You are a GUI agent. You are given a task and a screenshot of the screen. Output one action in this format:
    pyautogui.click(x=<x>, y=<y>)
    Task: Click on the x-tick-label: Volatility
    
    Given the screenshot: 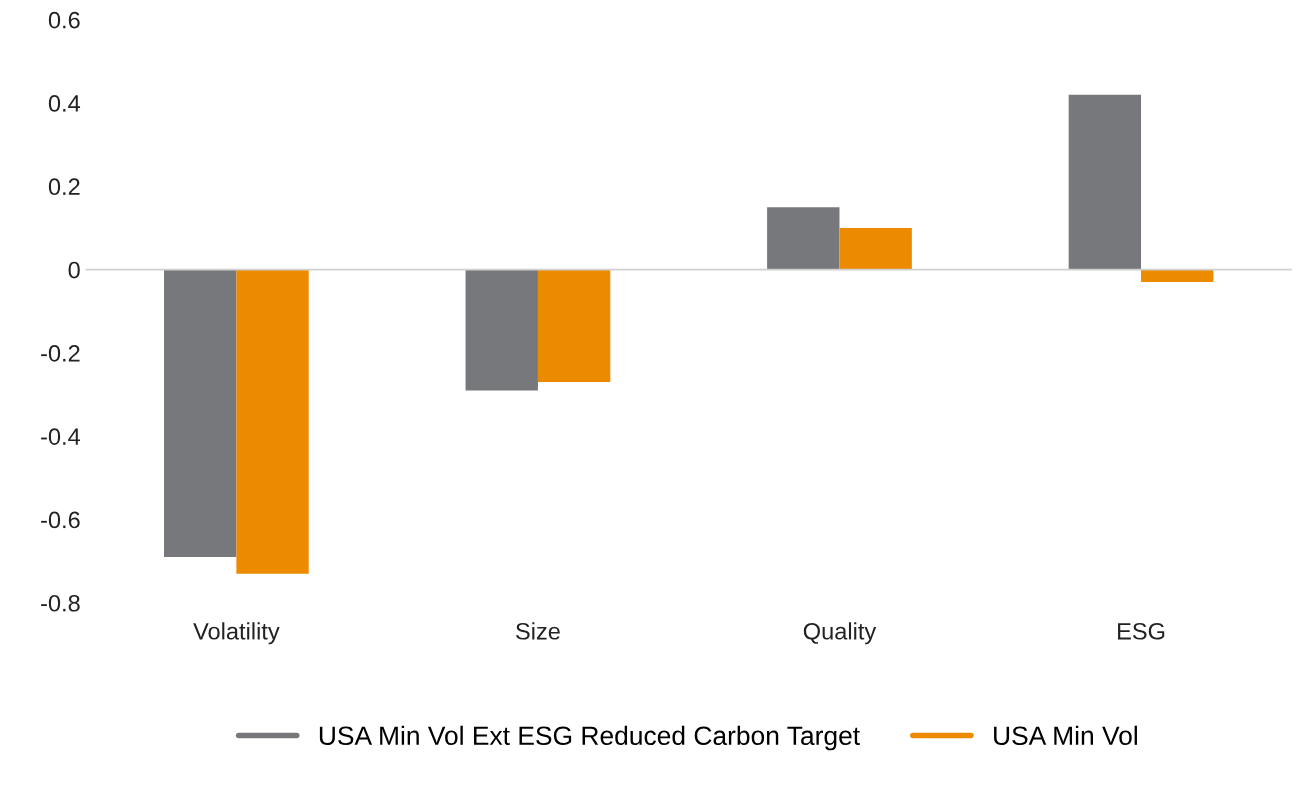 What is the action you would take?
    pyautogui.click(x=236, y=633)
    